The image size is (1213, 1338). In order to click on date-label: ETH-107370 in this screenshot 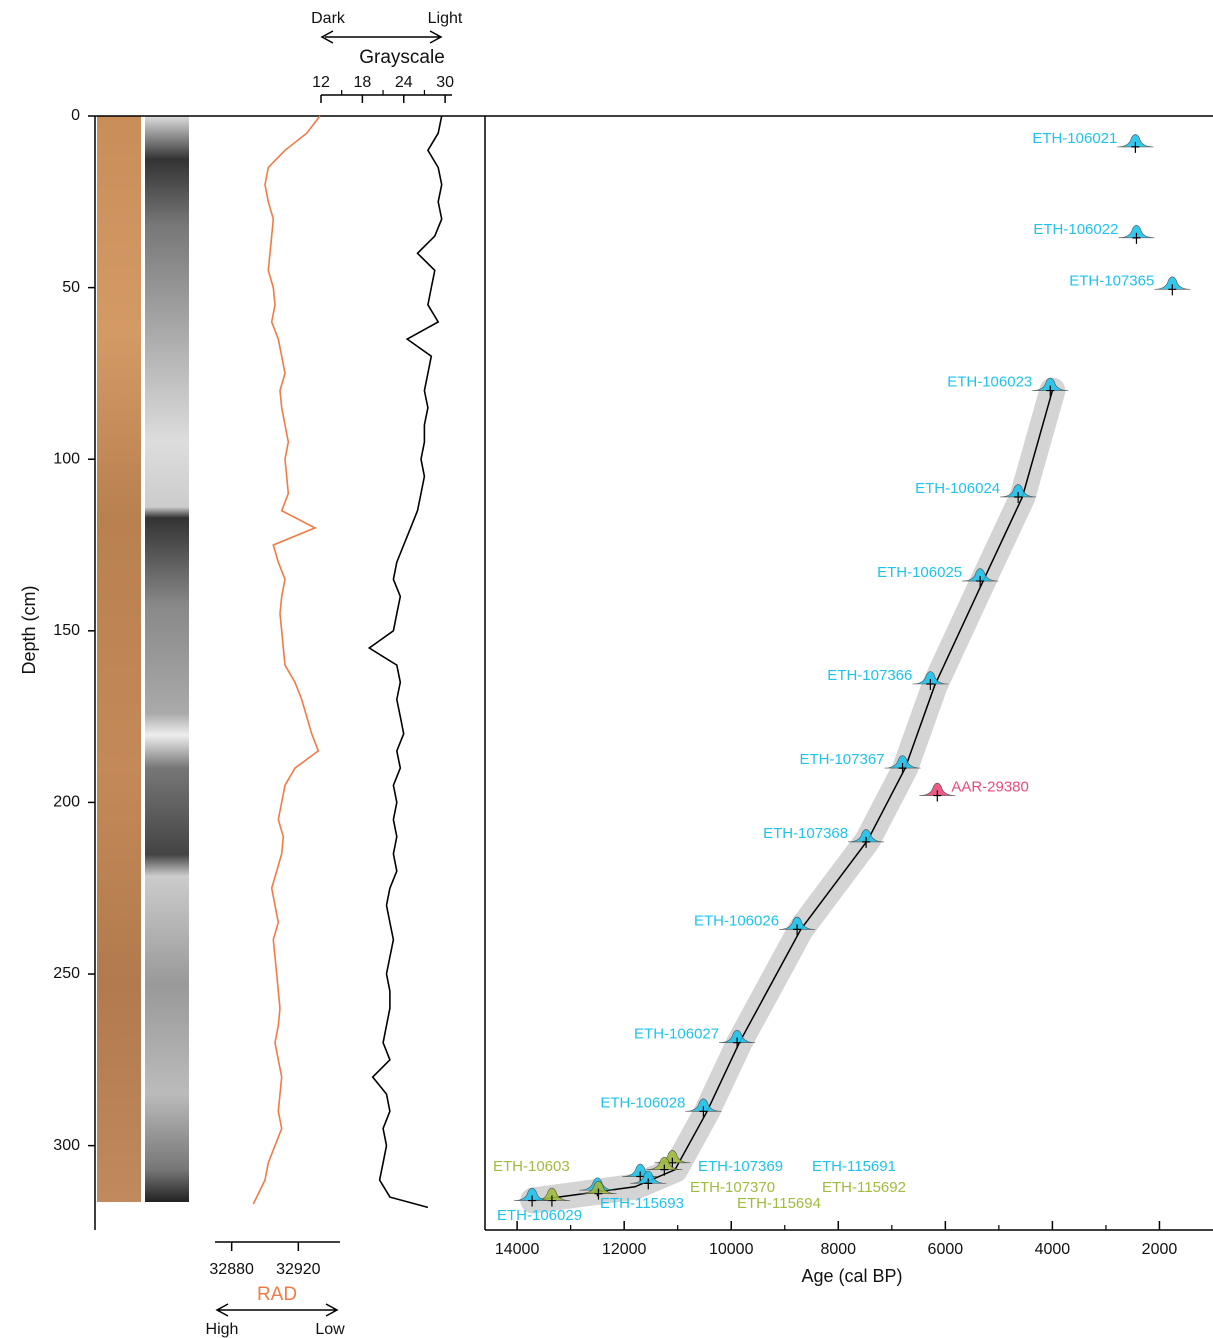, I will do `click(732, 1187)`.